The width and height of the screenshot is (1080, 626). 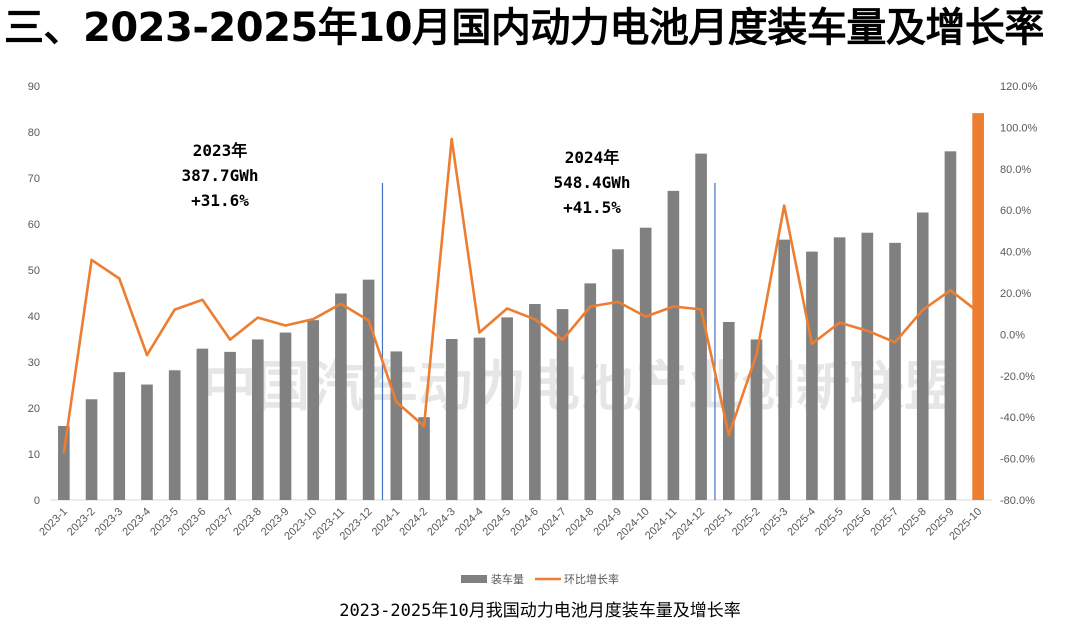 I want to click on x-tick-label: 2023-4, so click(x=136, y=522).